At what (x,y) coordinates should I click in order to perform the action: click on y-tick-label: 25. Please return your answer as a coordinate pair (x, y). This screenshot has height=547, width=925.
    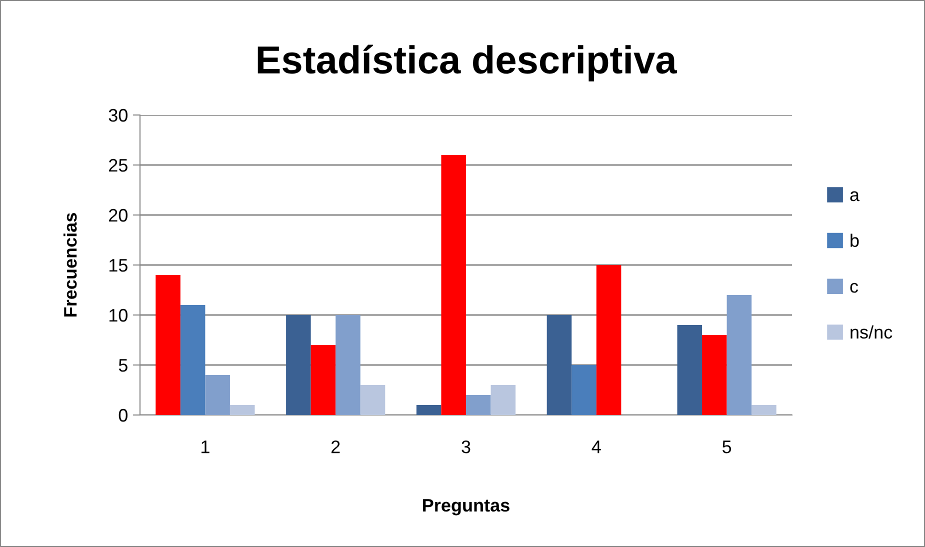
    Looking at the image, I should click on (118, 165).